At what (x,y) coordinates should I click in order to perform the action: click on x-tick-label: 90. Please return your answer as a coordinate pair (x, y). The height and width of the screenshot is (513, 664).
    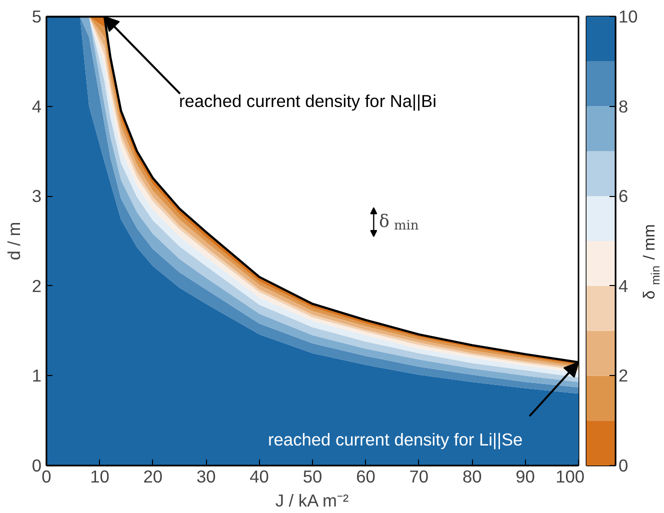
    Looking at the image, I should click on (525, 476).